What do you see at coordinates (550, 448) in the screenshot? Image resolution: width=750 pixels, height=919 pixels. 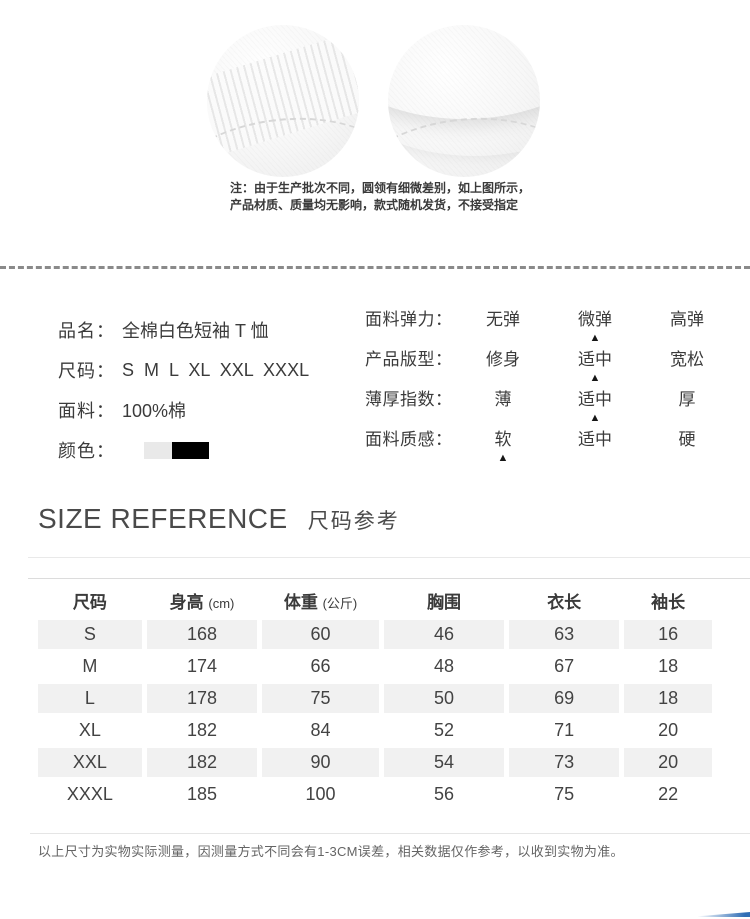 I see `attr-row-texture: 面料质感： 软 ▲ 适中 硬` at bounding box center [550, 448].